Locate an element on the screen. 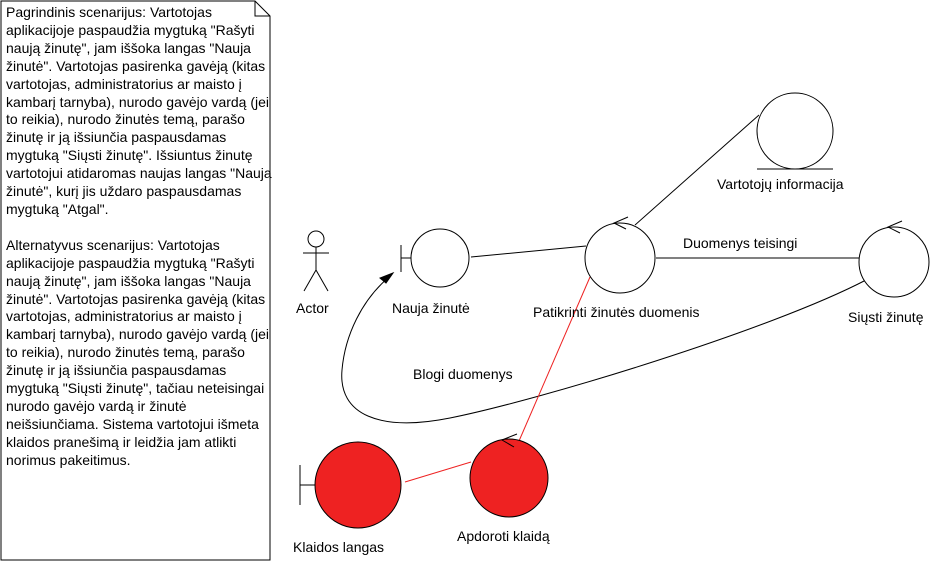  boundary-klaidos is located at coordinates (350, 485).